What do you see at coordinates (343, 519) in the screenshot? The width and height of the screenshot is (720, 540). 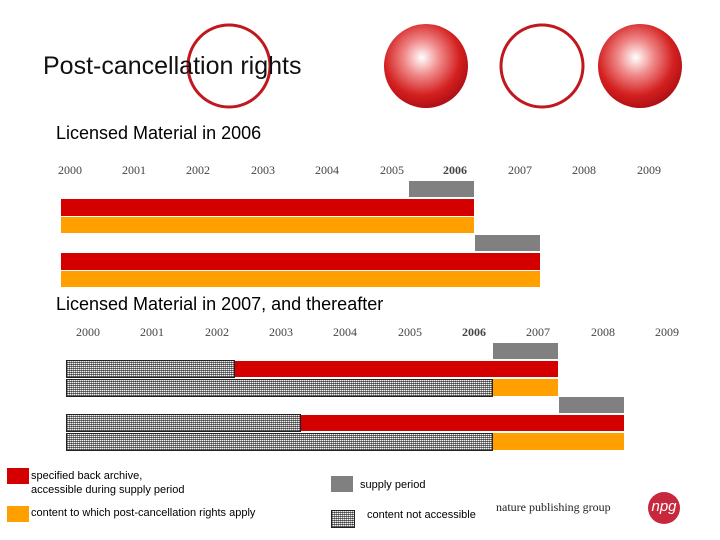 I see `legend-swatch-hatch` at bounding box center [343, 519].